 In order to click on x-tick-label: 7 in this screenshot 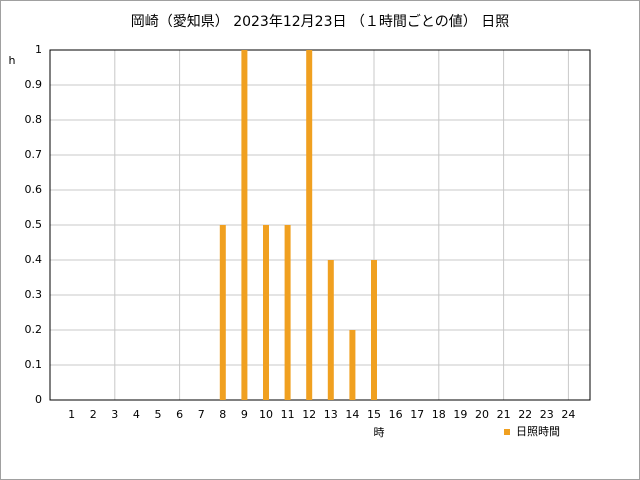, I will do `click(201, 414)`.